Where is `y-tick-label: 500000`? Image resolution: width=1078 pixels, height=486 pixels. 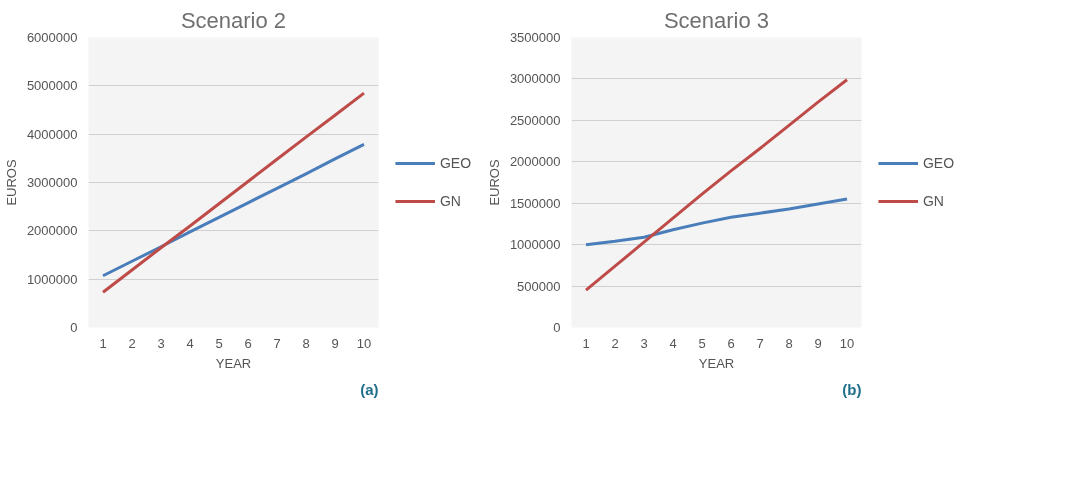 y-tick-label: 500000 is located at coordinates (539, 286).